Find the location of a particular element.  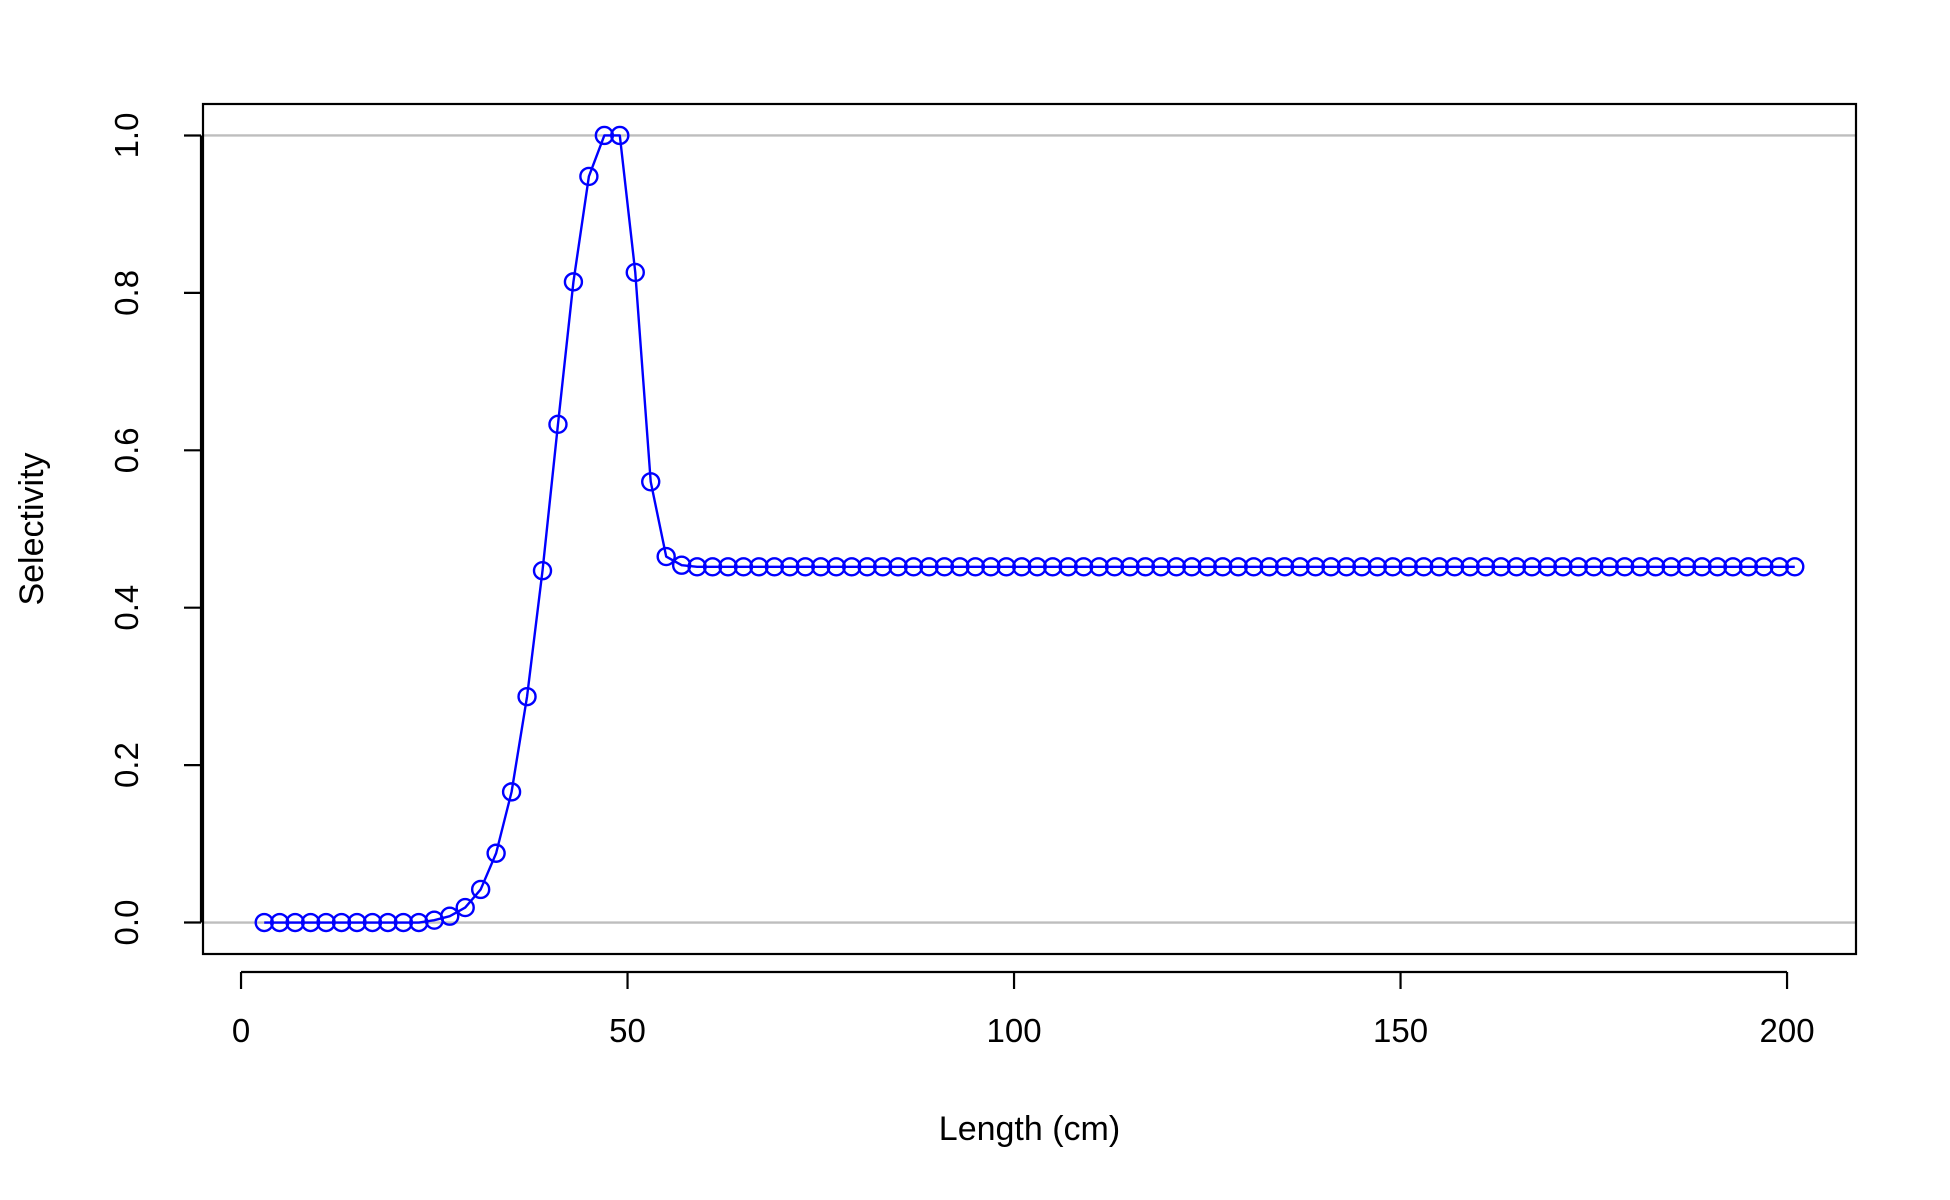

x-tick-label: 150 is located at coordinates (1400, 1030).